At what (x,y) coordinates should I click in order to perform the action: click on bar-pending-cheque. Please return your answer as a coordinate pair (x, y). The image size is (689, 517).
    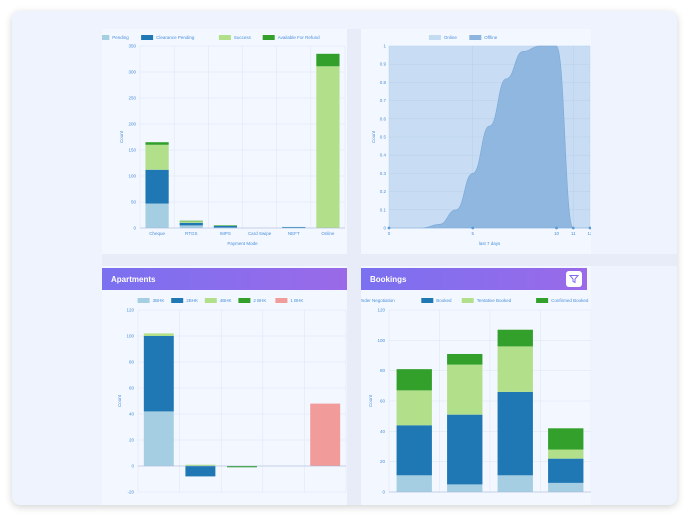
    Looking at the image, I should click on (157, 215).